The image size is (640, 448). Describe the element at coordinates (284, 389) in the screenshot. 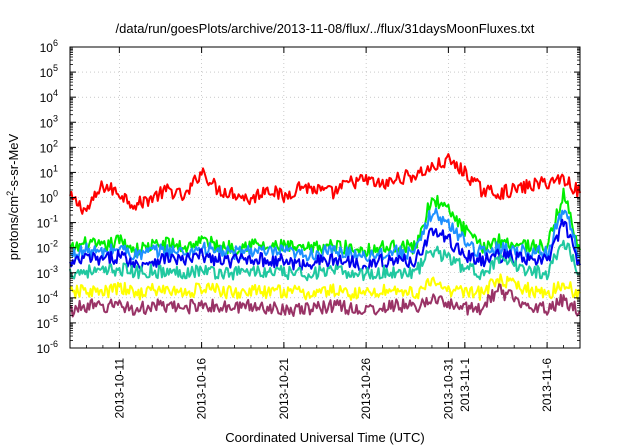

I see `x-tick-label: 2013-10-21` at that location.